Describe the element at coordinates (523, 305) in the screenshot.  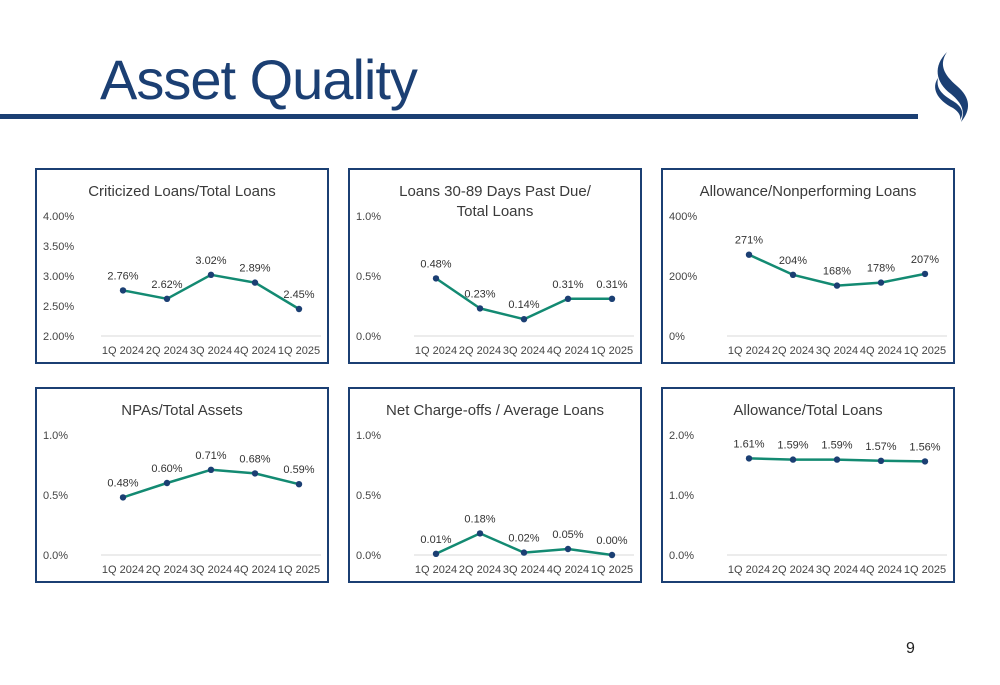
I see `data-label: 0.14%` at that location.